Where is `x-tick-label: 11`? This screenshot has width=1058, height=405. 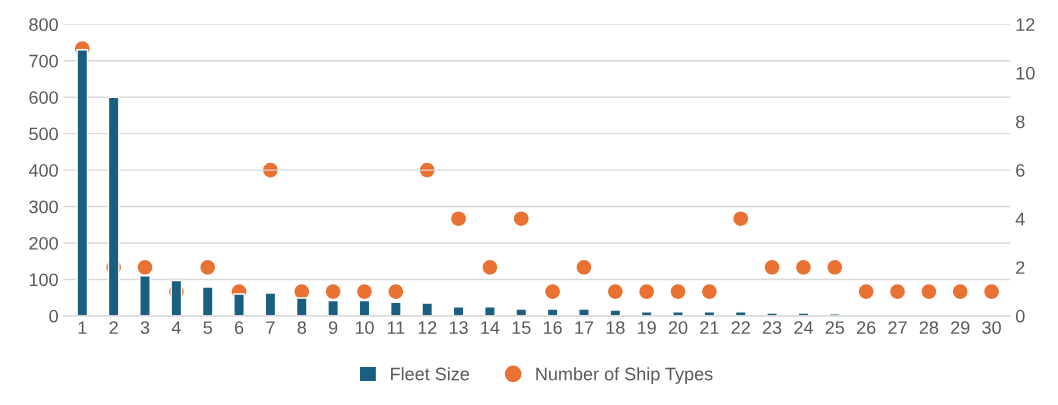 x-tick-label: 11 is located at coordinates (396, 327).